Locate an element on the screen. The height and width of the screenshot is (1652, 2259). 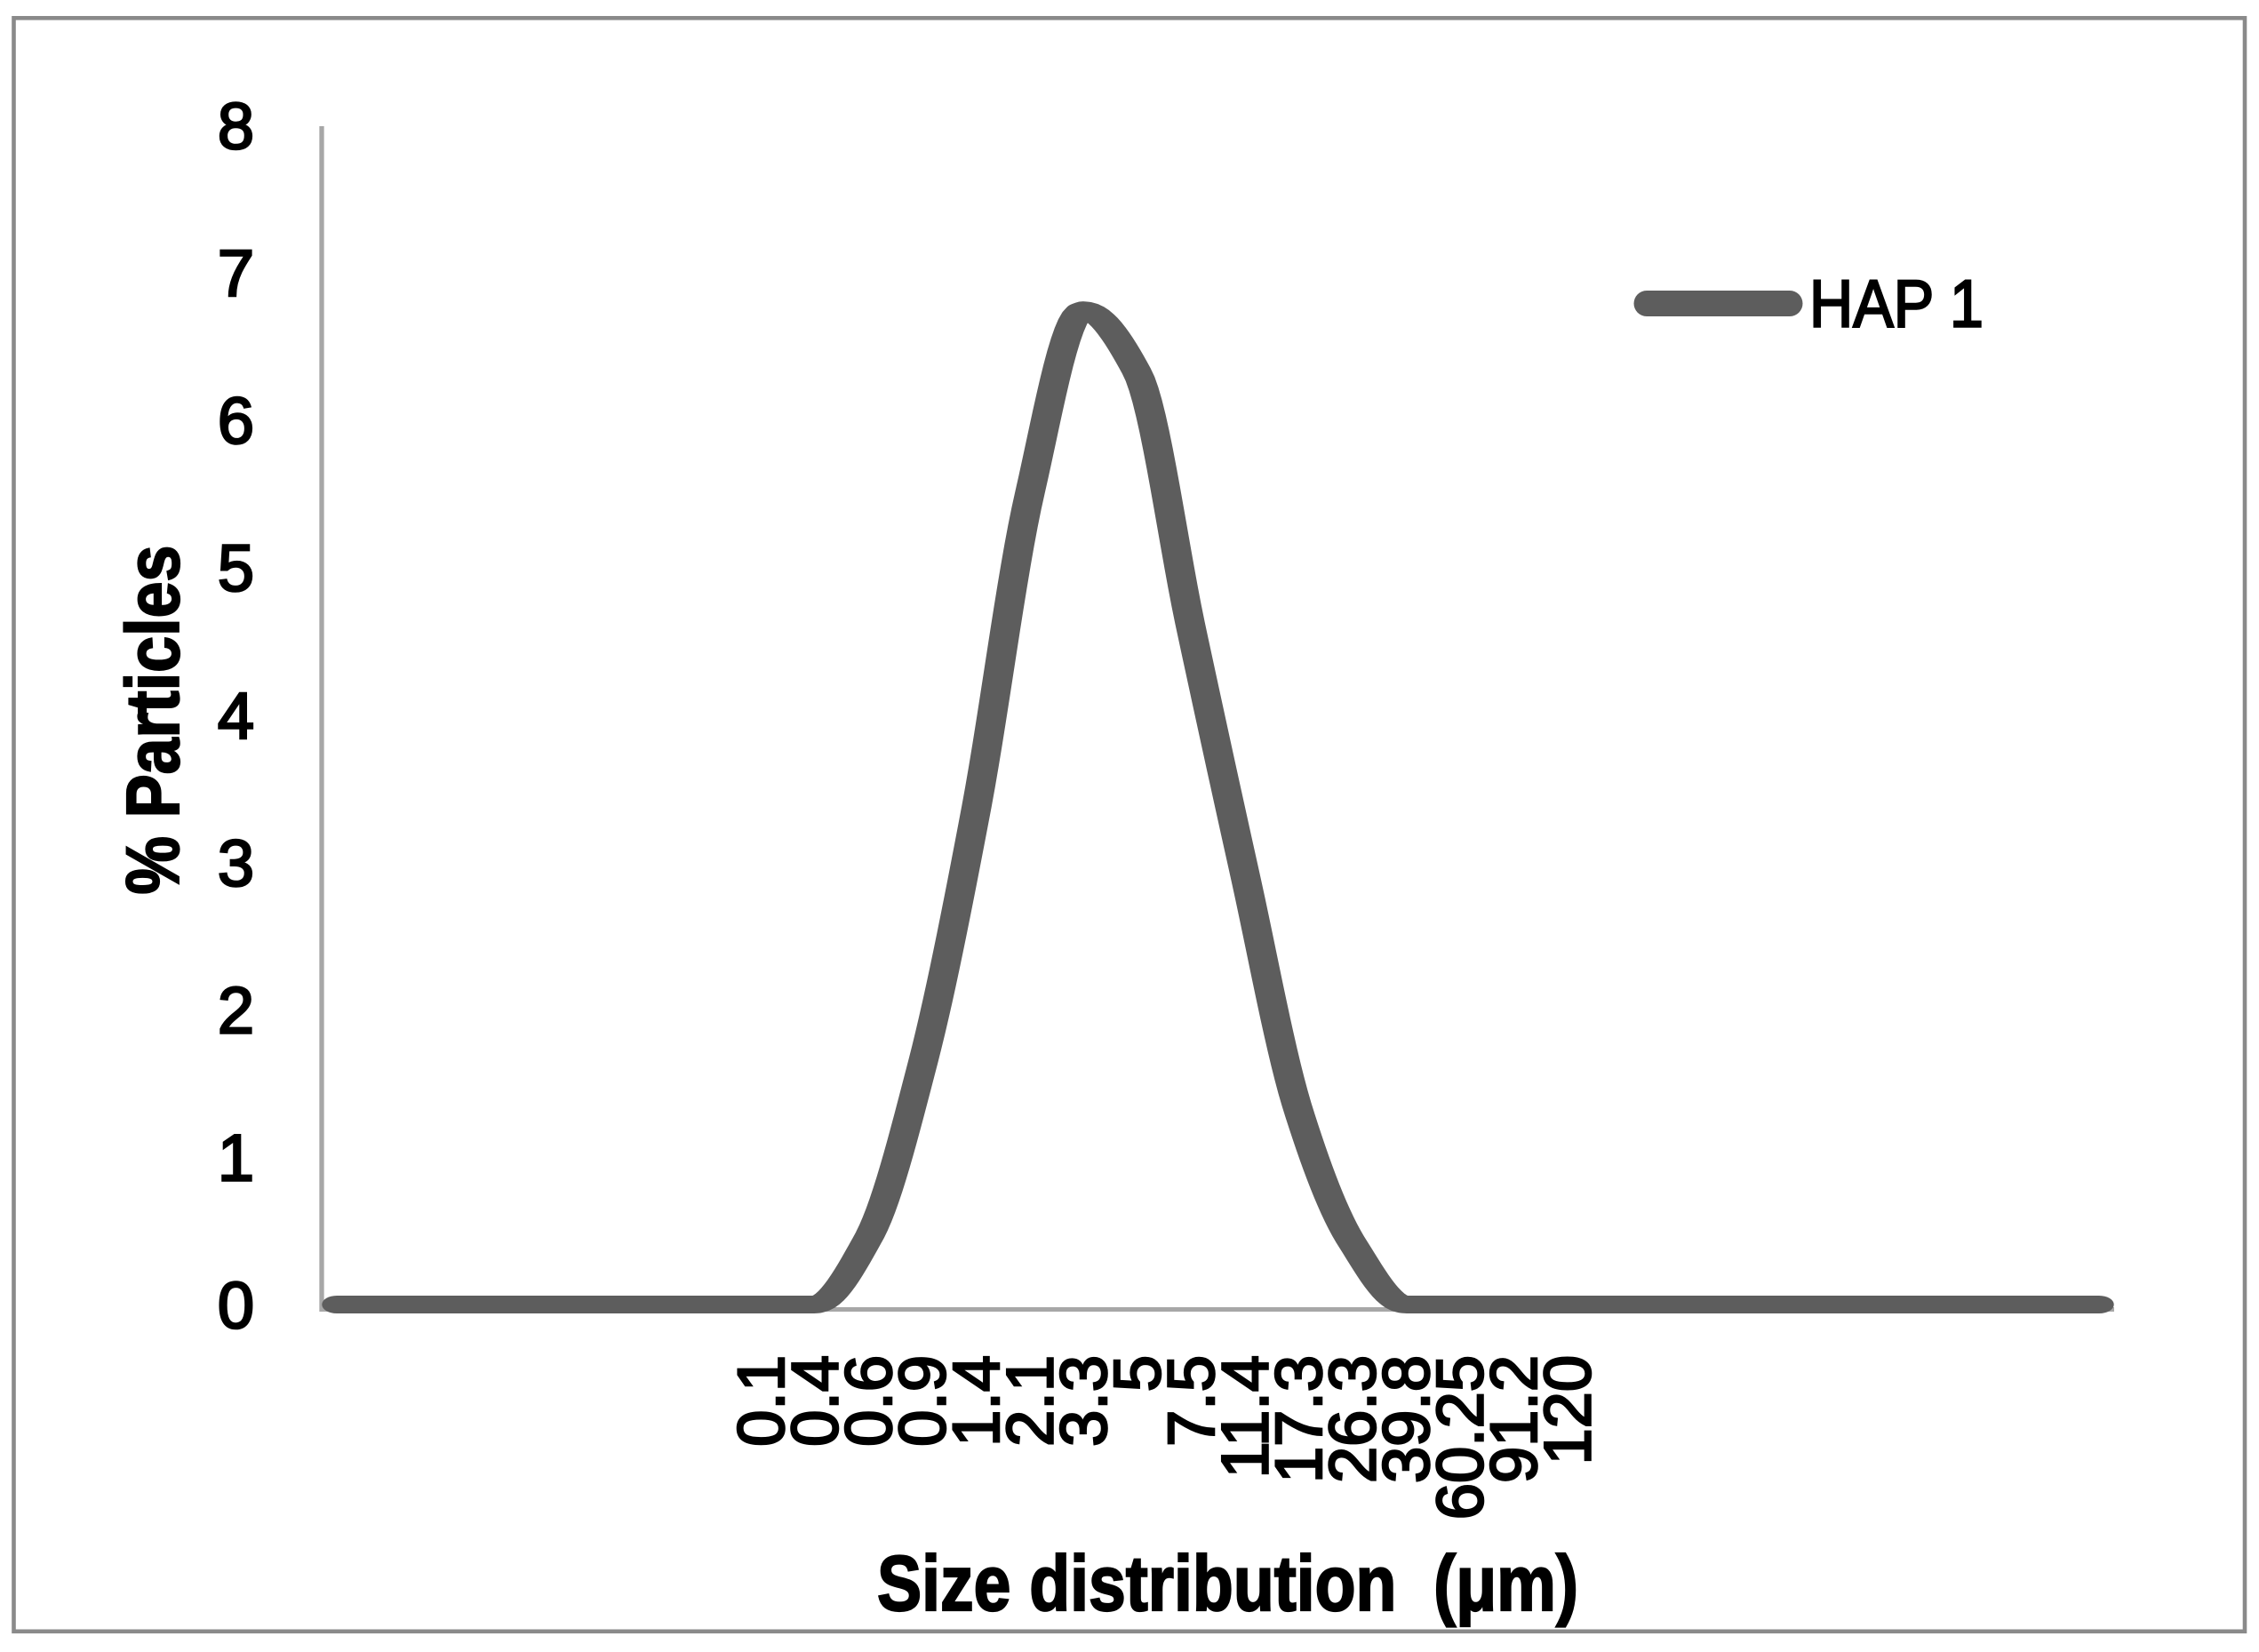
svg-text: Size distribution (μm) is located at coordinates (1227, 1583).